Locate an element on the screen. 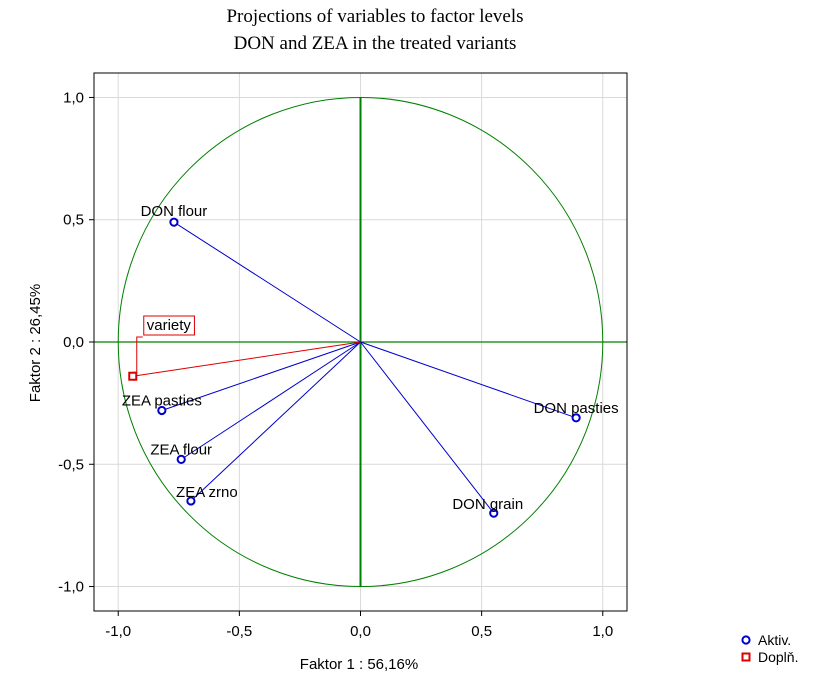  point-don-pasties is located at coordinates (576, 418).